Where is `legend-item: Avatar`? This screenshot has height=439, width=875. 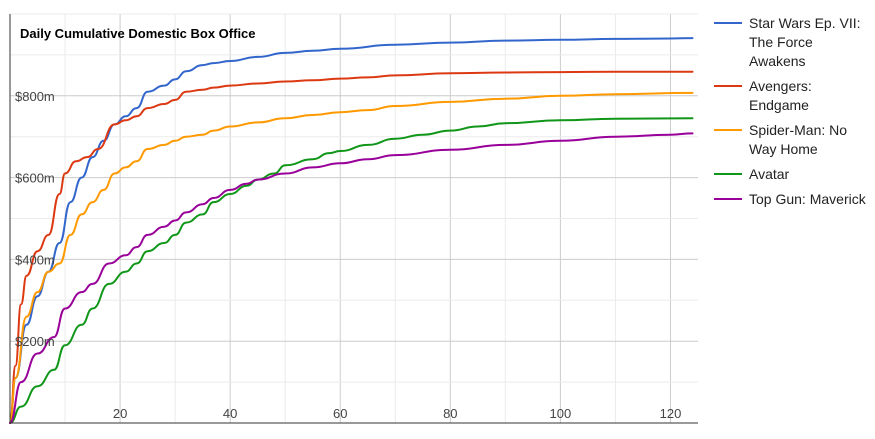 legend-item: Avatar is located at coordinates (792, 174).